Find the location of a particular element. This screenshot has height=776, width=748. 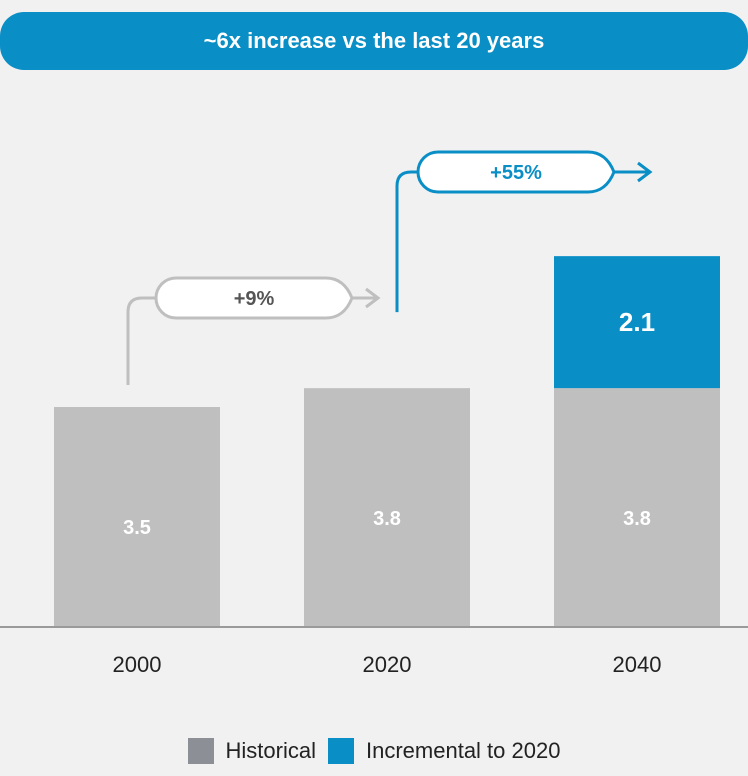

x-tick-2020: 2020 is located at coordinates (387, 664).